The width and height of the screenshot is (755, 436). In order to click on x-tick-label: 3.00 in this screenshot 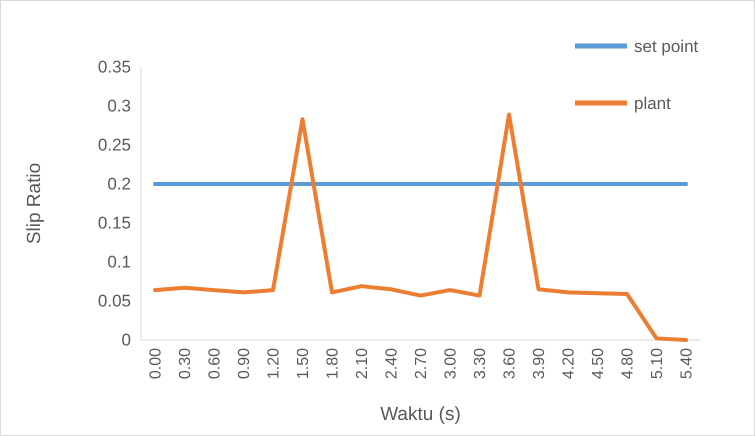, I will do `click(451, 364)`.